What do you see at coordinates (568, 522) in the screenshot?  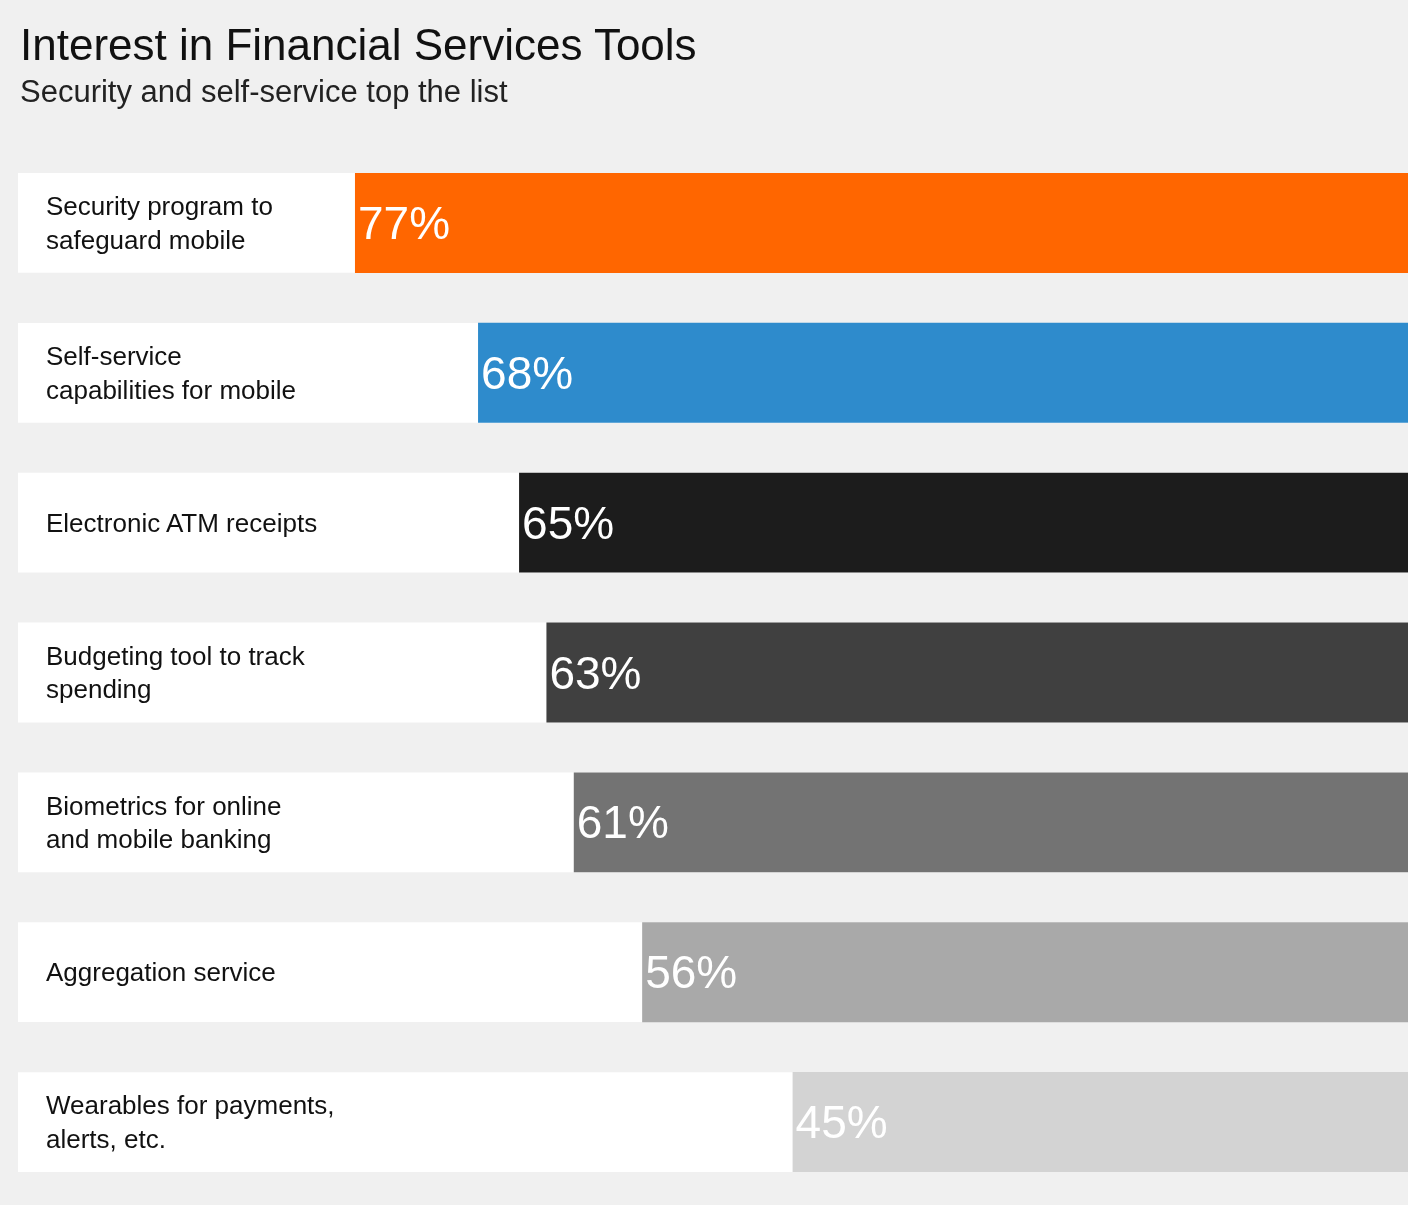 I see `data-label: 65%` at bounding box center [568, 522].